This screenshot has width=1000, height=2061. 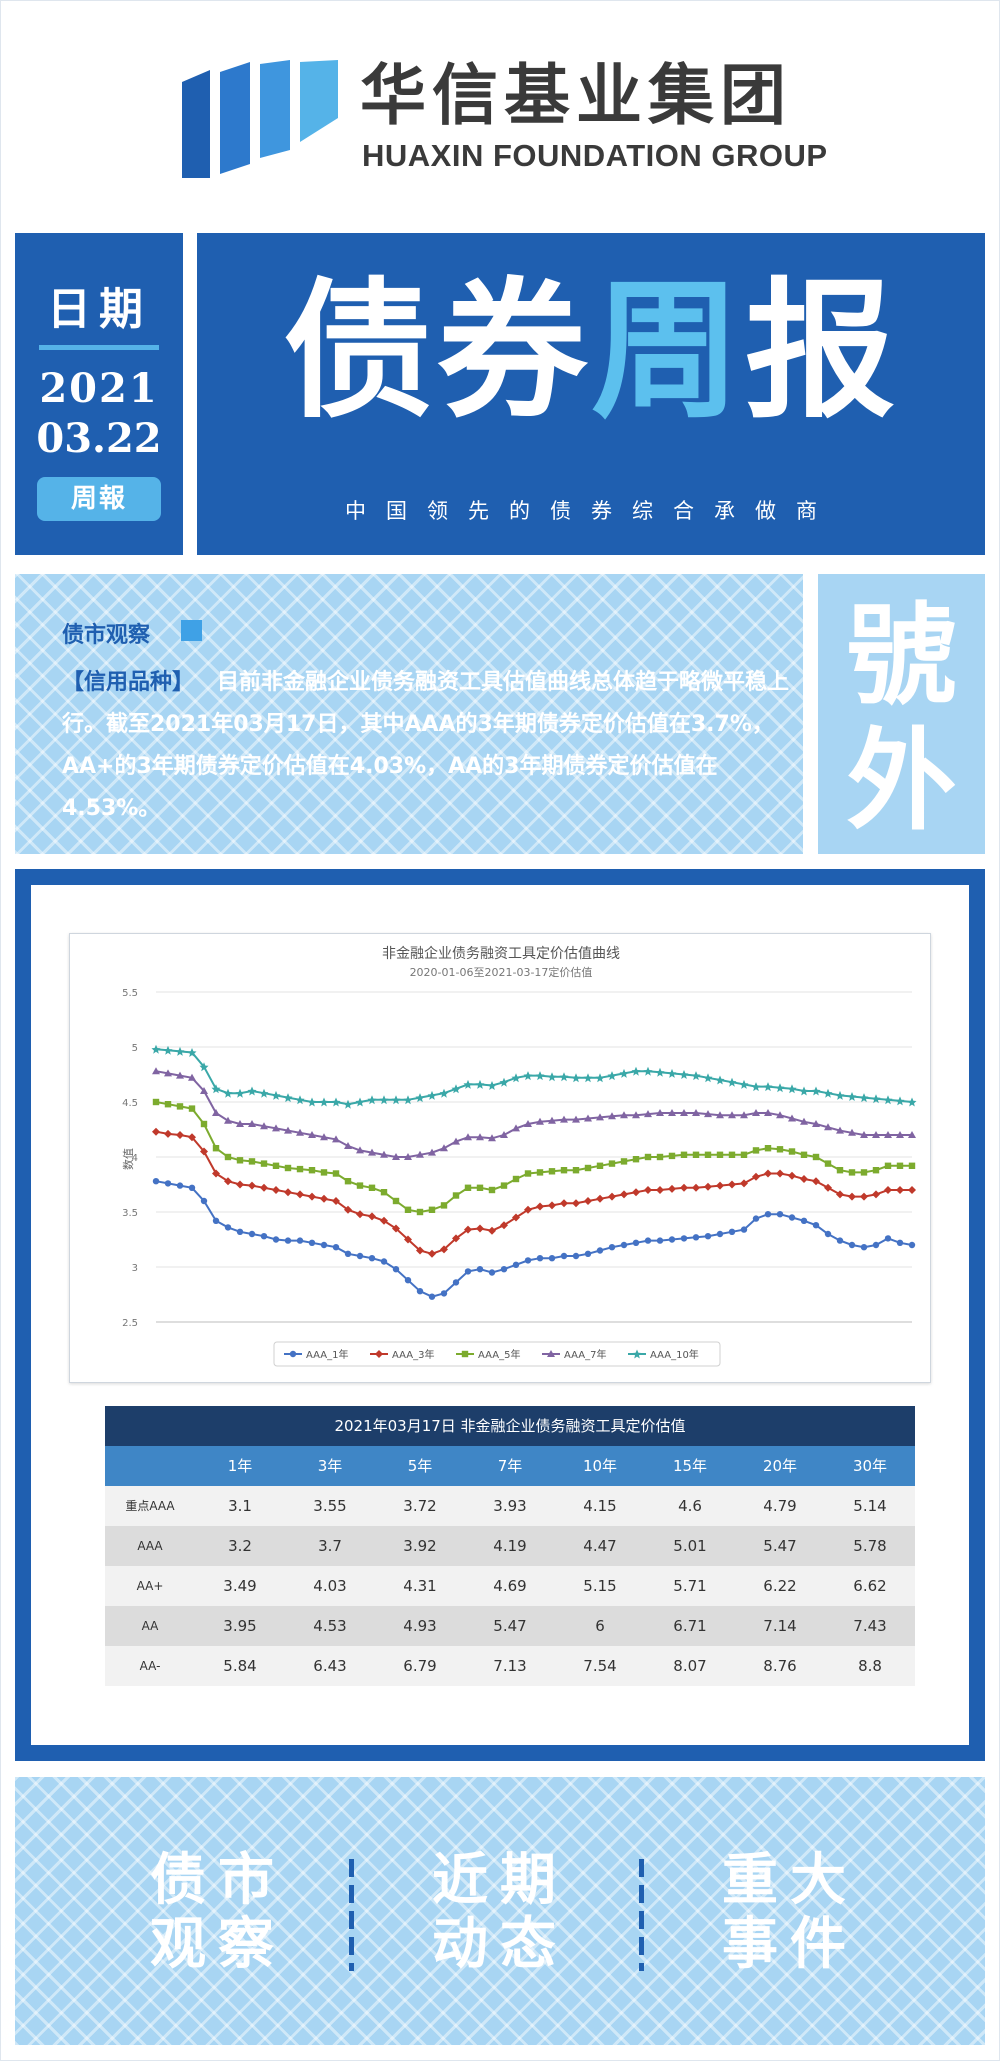 What do you see at coordinates (150, 1666) in the screenshot?
I see `table-cell: AA-` at bounding box center [150, 1666].